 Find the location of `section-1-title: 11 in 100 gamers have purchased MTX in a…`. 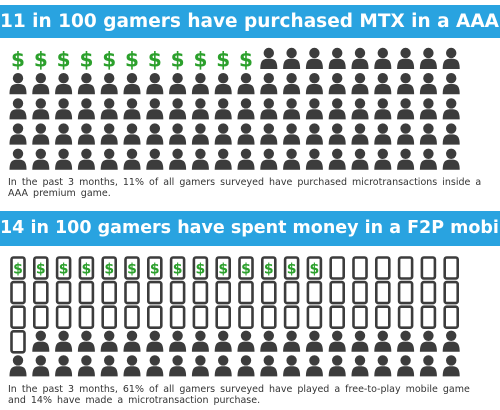

section-1-title: 11 in 100 gamers have purchased MTX in a… is located at coordinates (250, 21).